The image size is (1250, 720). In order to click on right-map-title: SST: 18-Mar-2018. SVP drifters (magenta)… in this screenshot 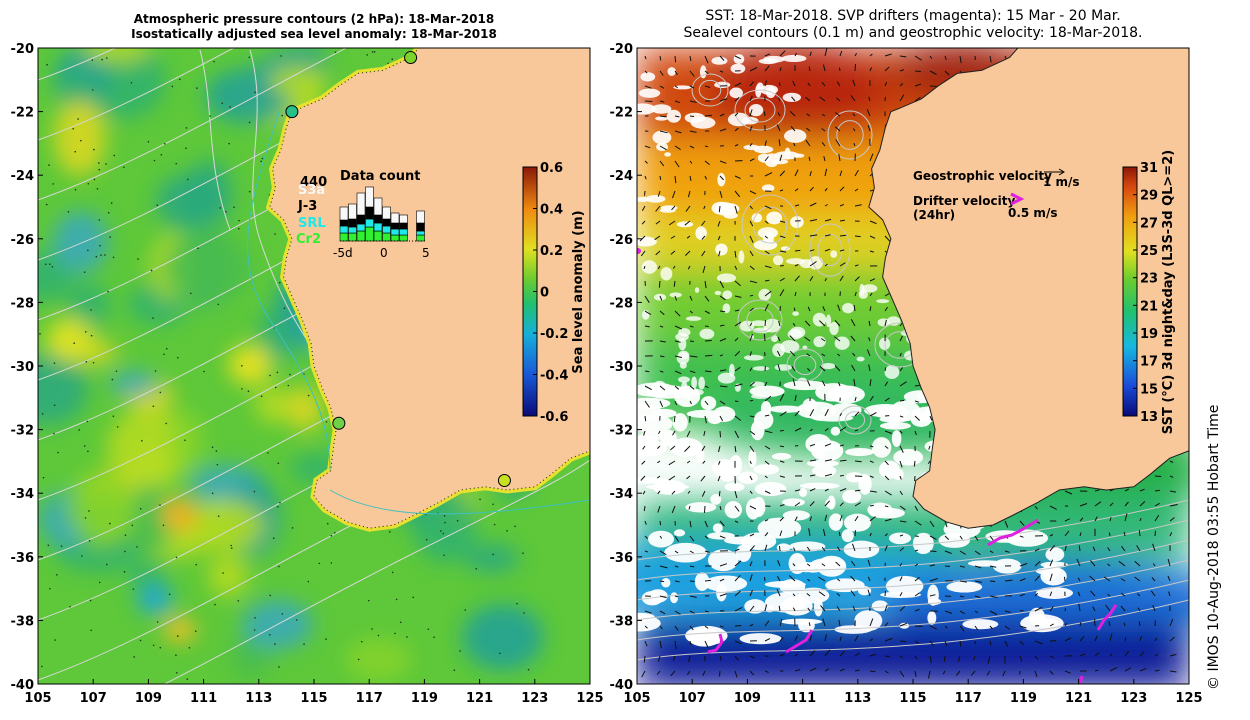, I will do `click(913, 25)`.